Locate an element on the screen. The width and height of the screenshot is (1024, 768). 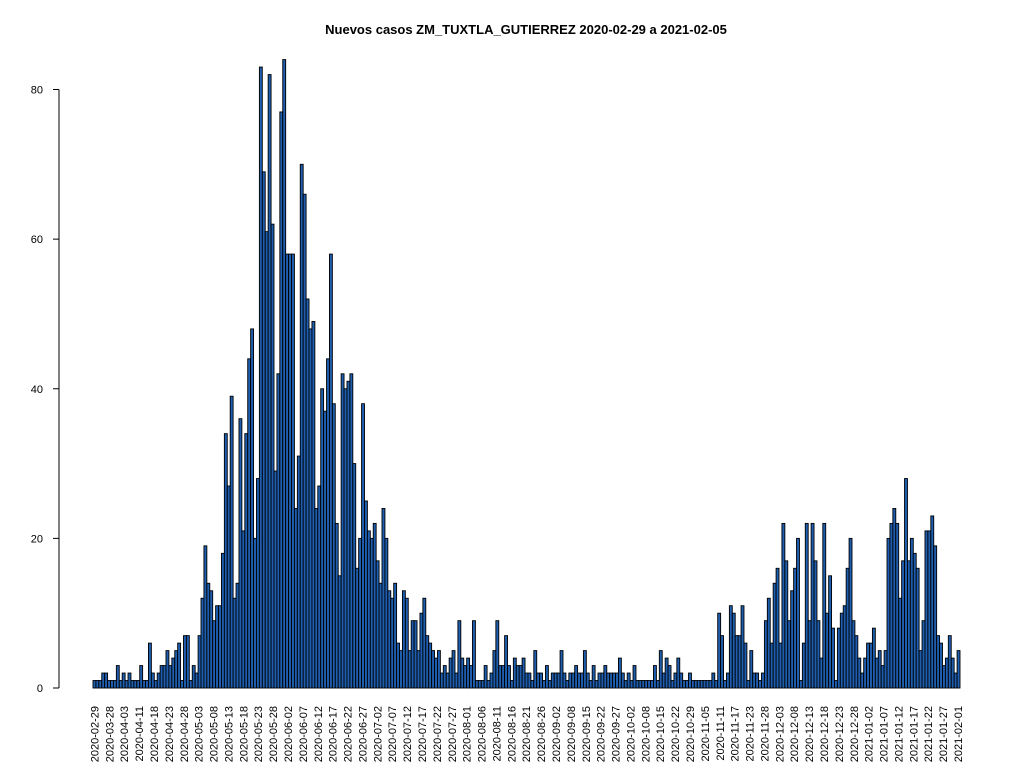
x-tick-label-44: 2020-11-23 is located at coordinates (751, 733).